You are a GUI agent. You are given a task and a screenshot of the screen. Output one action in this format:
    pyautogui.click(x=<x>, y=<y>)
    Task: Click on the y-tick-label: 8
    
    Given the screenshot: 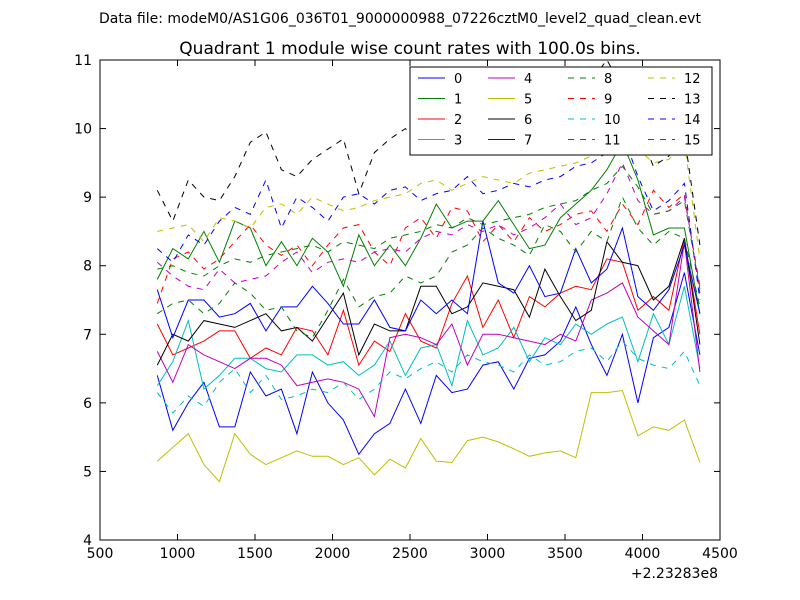 What is the action you would take?
    pyautogui.click(x=87, y=267)
    